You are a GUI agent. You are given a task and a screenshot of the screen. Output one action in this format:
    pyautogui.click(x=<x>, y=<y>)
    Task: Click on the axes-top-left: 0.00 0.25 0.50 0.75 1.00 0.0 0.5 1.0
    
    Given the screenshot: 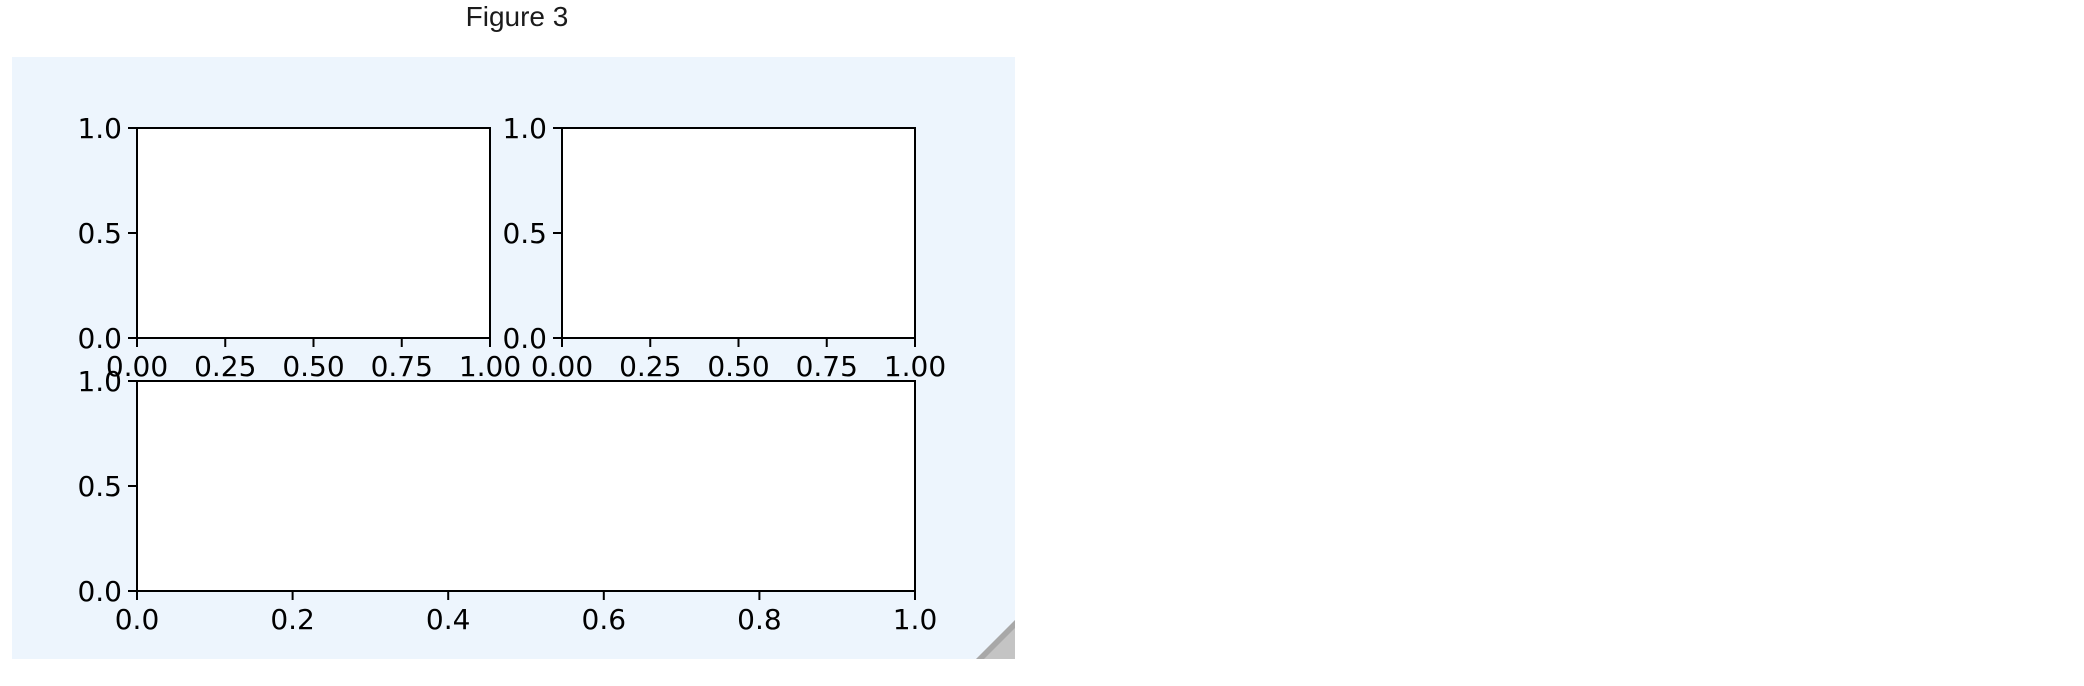 What is the action you would take?
    pyautogui.click(x=299, y=247)
    